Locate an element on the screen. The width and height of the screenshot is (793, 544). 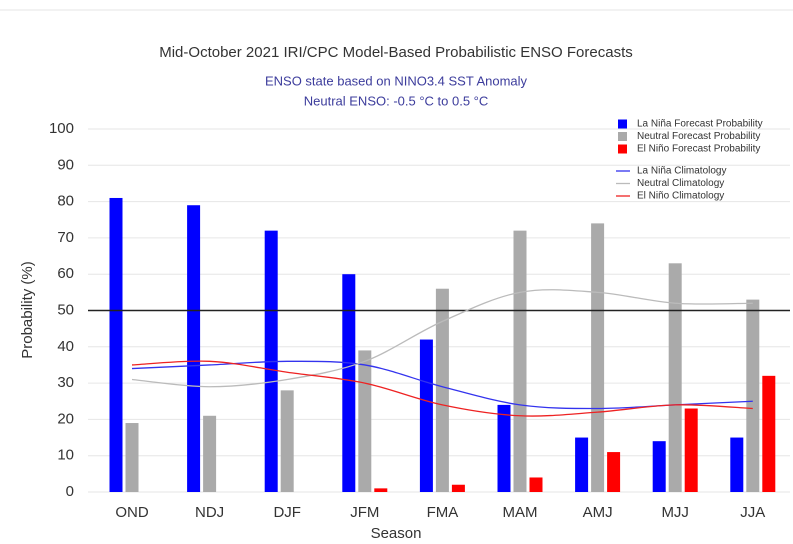
legend-label: El Niño Forecast Probability is located at coordinates (698, 149).